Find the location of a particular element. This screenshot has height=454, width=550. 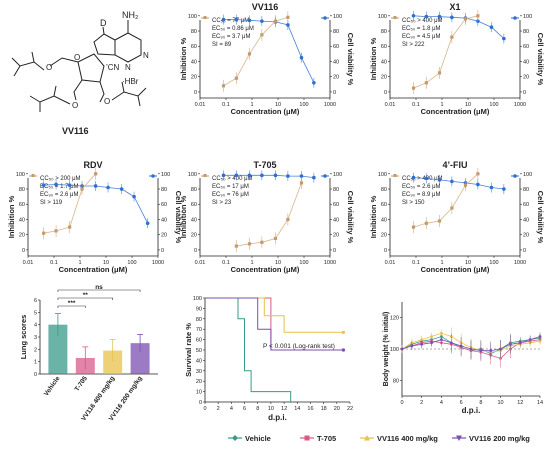

category-label: T-705 is located at coordinates (81, 384).